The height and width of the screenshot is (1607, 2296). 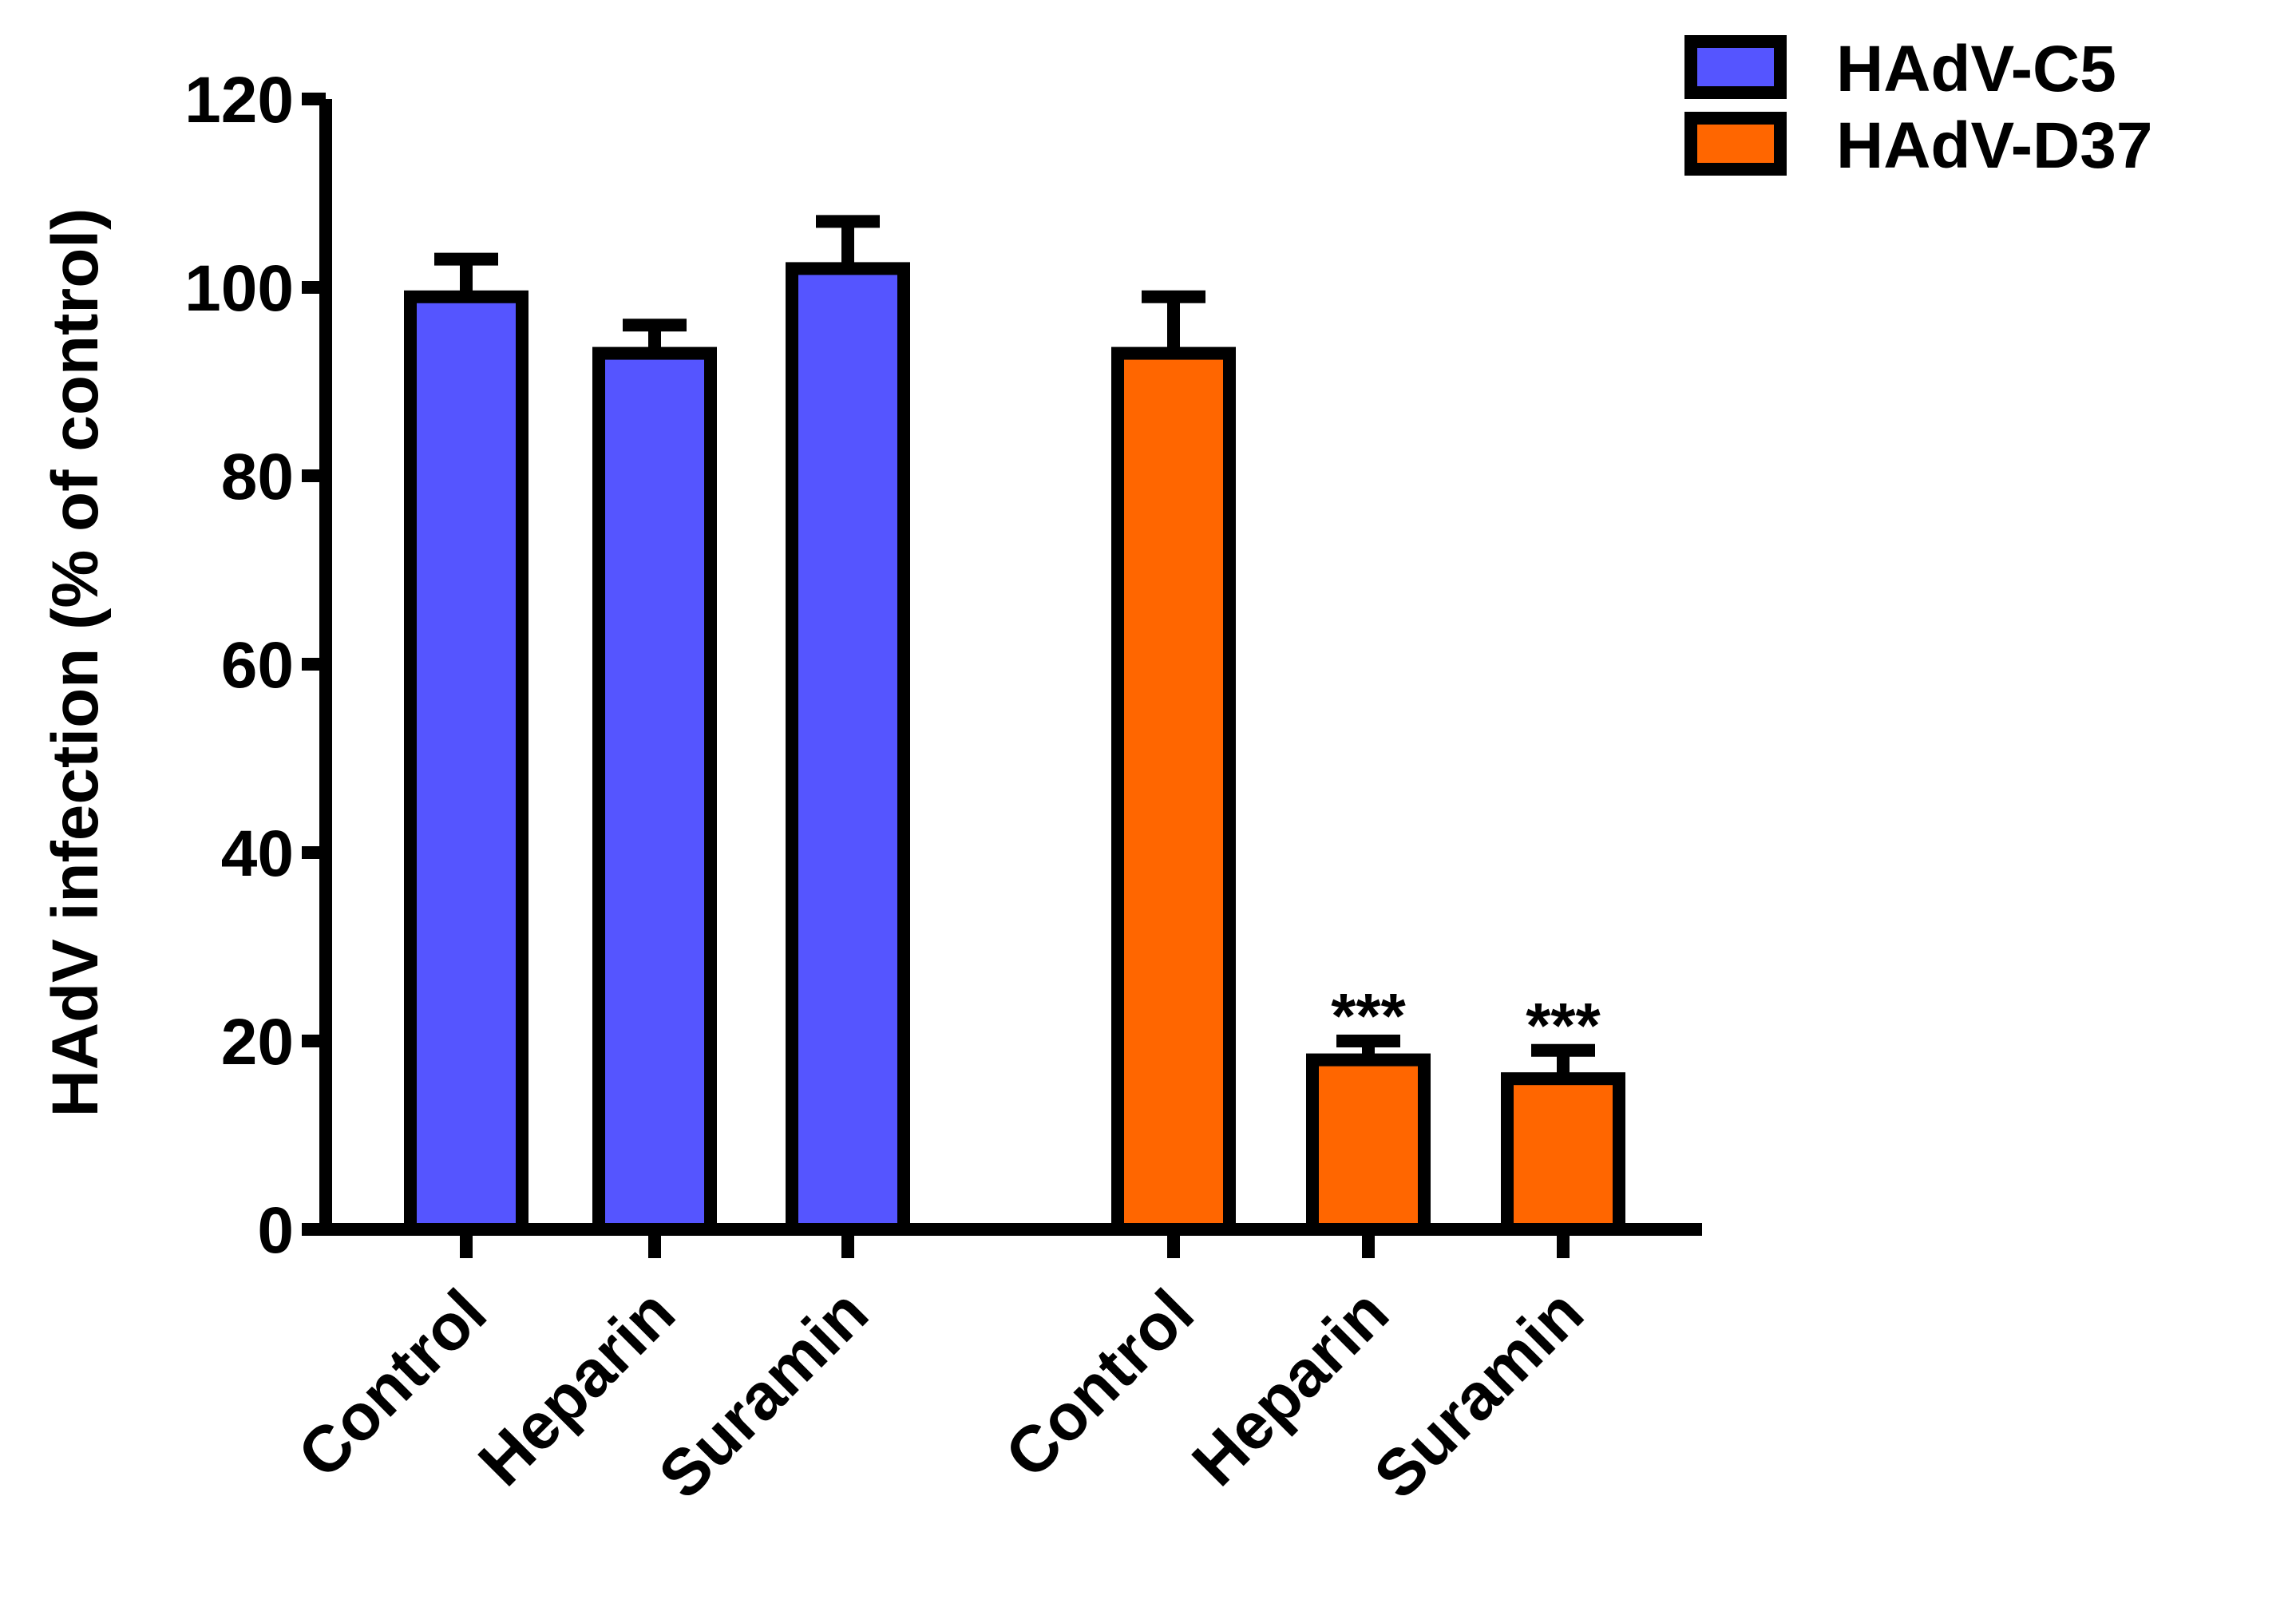 I want to click on y-tick-label: 120, so click(x=239, y=101).